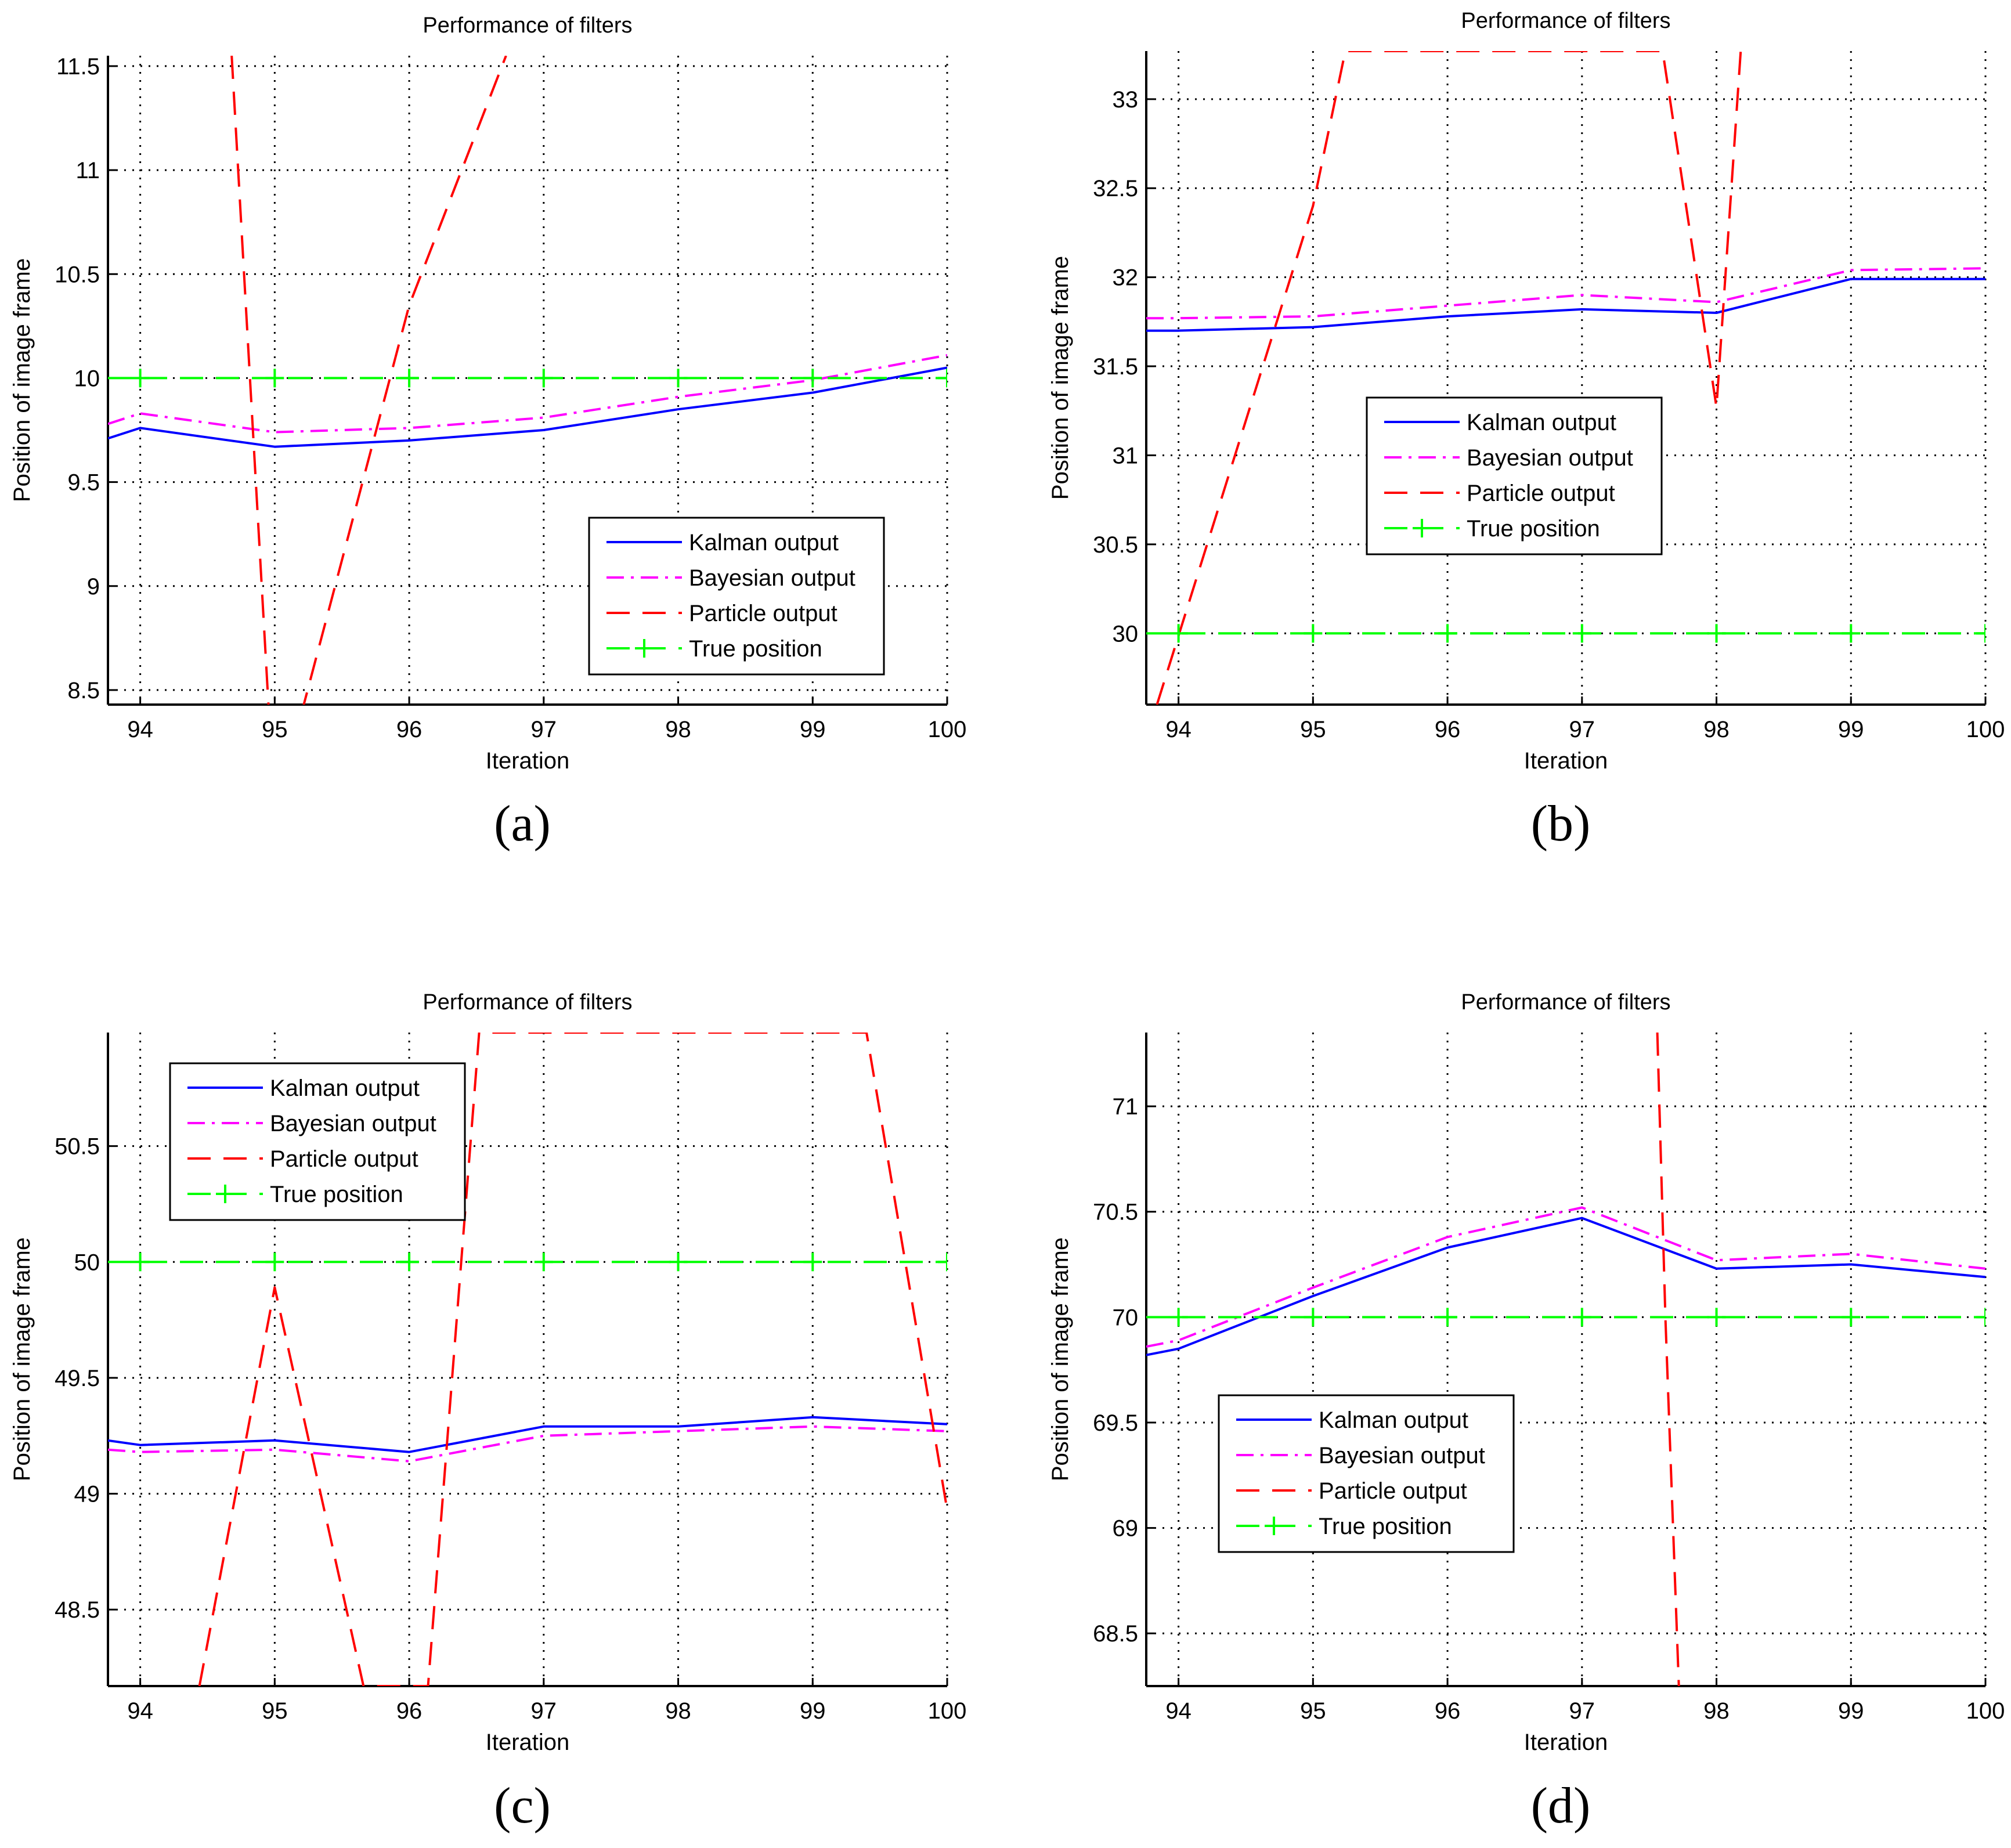  What do you see at coordinates (1115, 188) in the screenshot?
I see `y-tick-label: 32.5` at bounding box center [1115, 188].